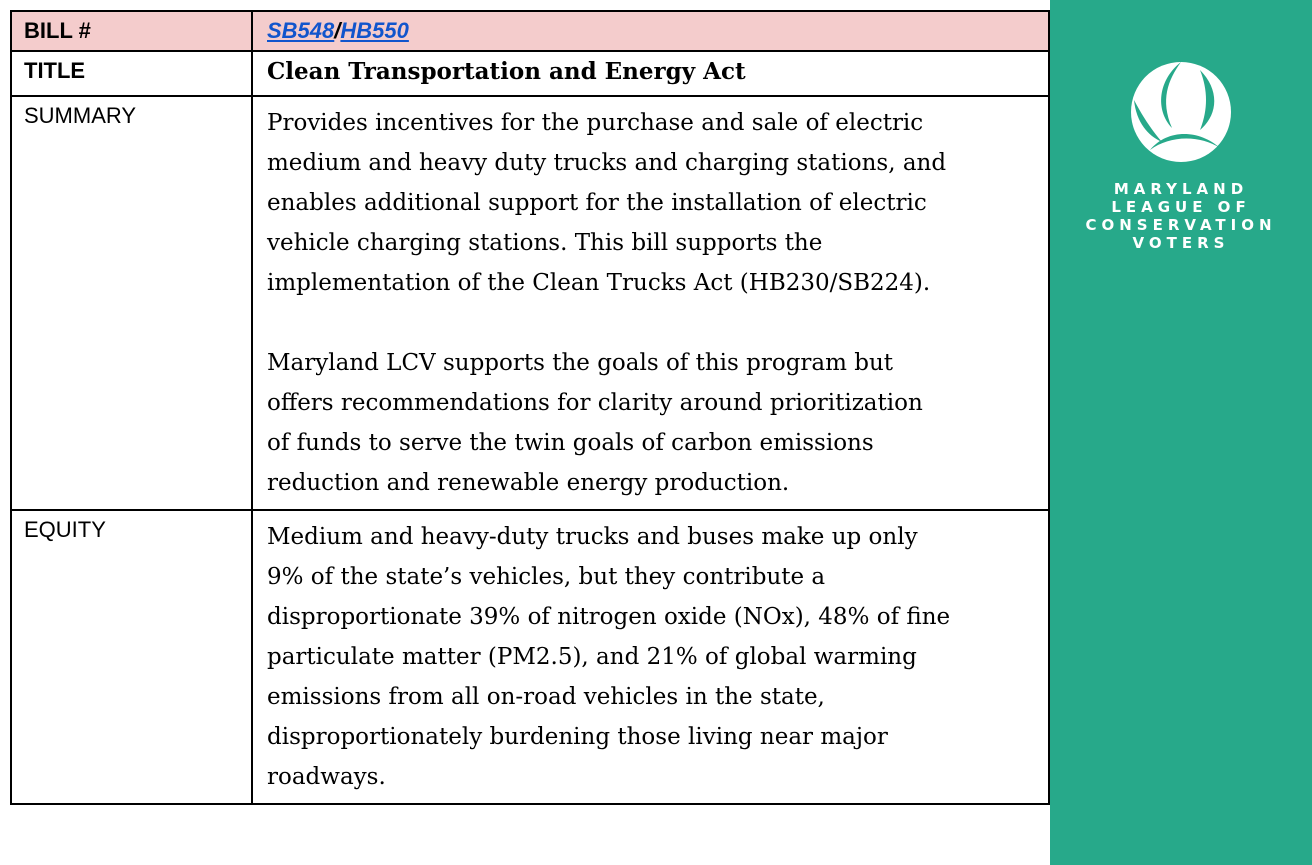 This screenshot has width=1312, height=865. What do you see at coordinates (301, 30) in the screenshot?
I see `bill-link: SB548` at bounding box center [301, 30].